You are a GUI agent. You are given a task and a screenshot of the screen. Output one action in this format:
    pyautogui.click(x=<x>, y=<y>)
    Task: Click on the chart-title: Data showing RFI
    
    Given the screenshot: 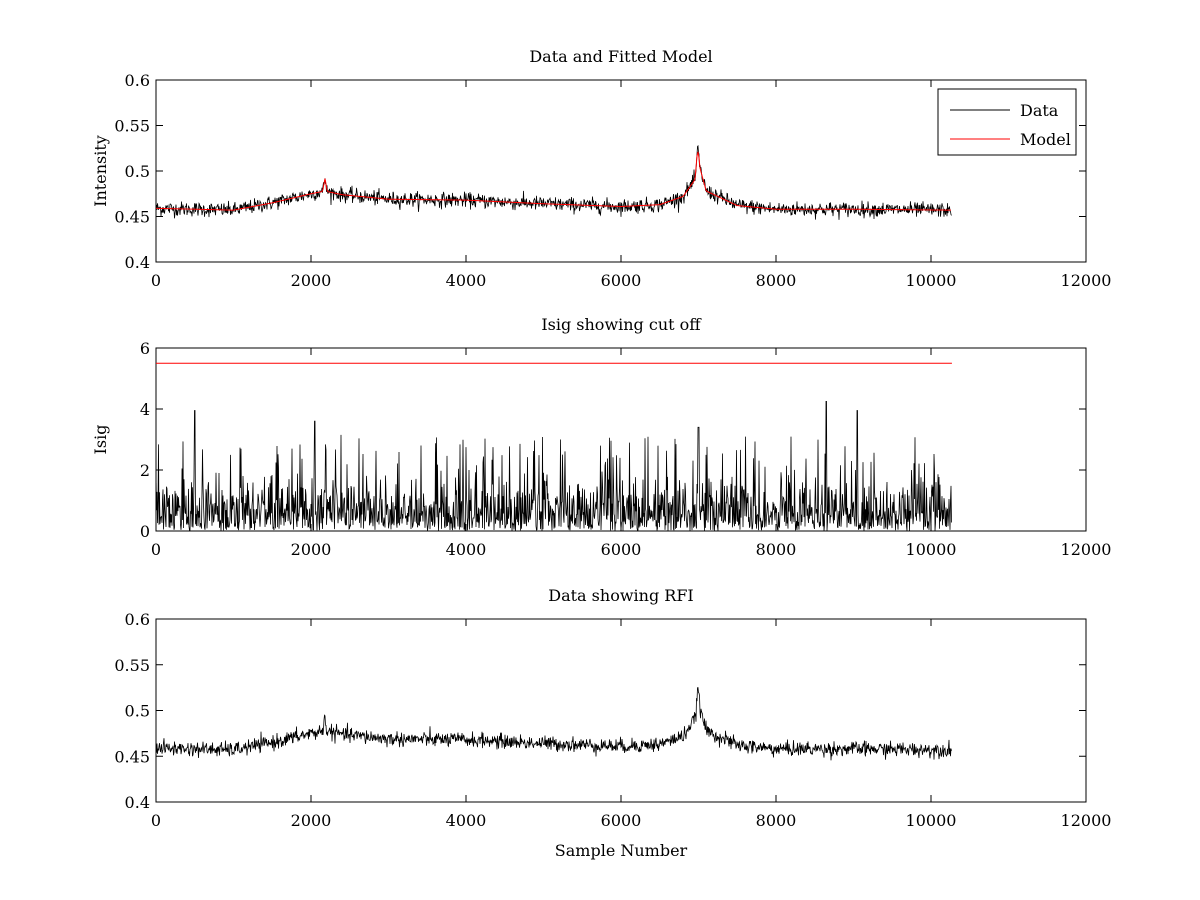 What is the action you would take?
    pyautogui.click(x=620, y=595)
    